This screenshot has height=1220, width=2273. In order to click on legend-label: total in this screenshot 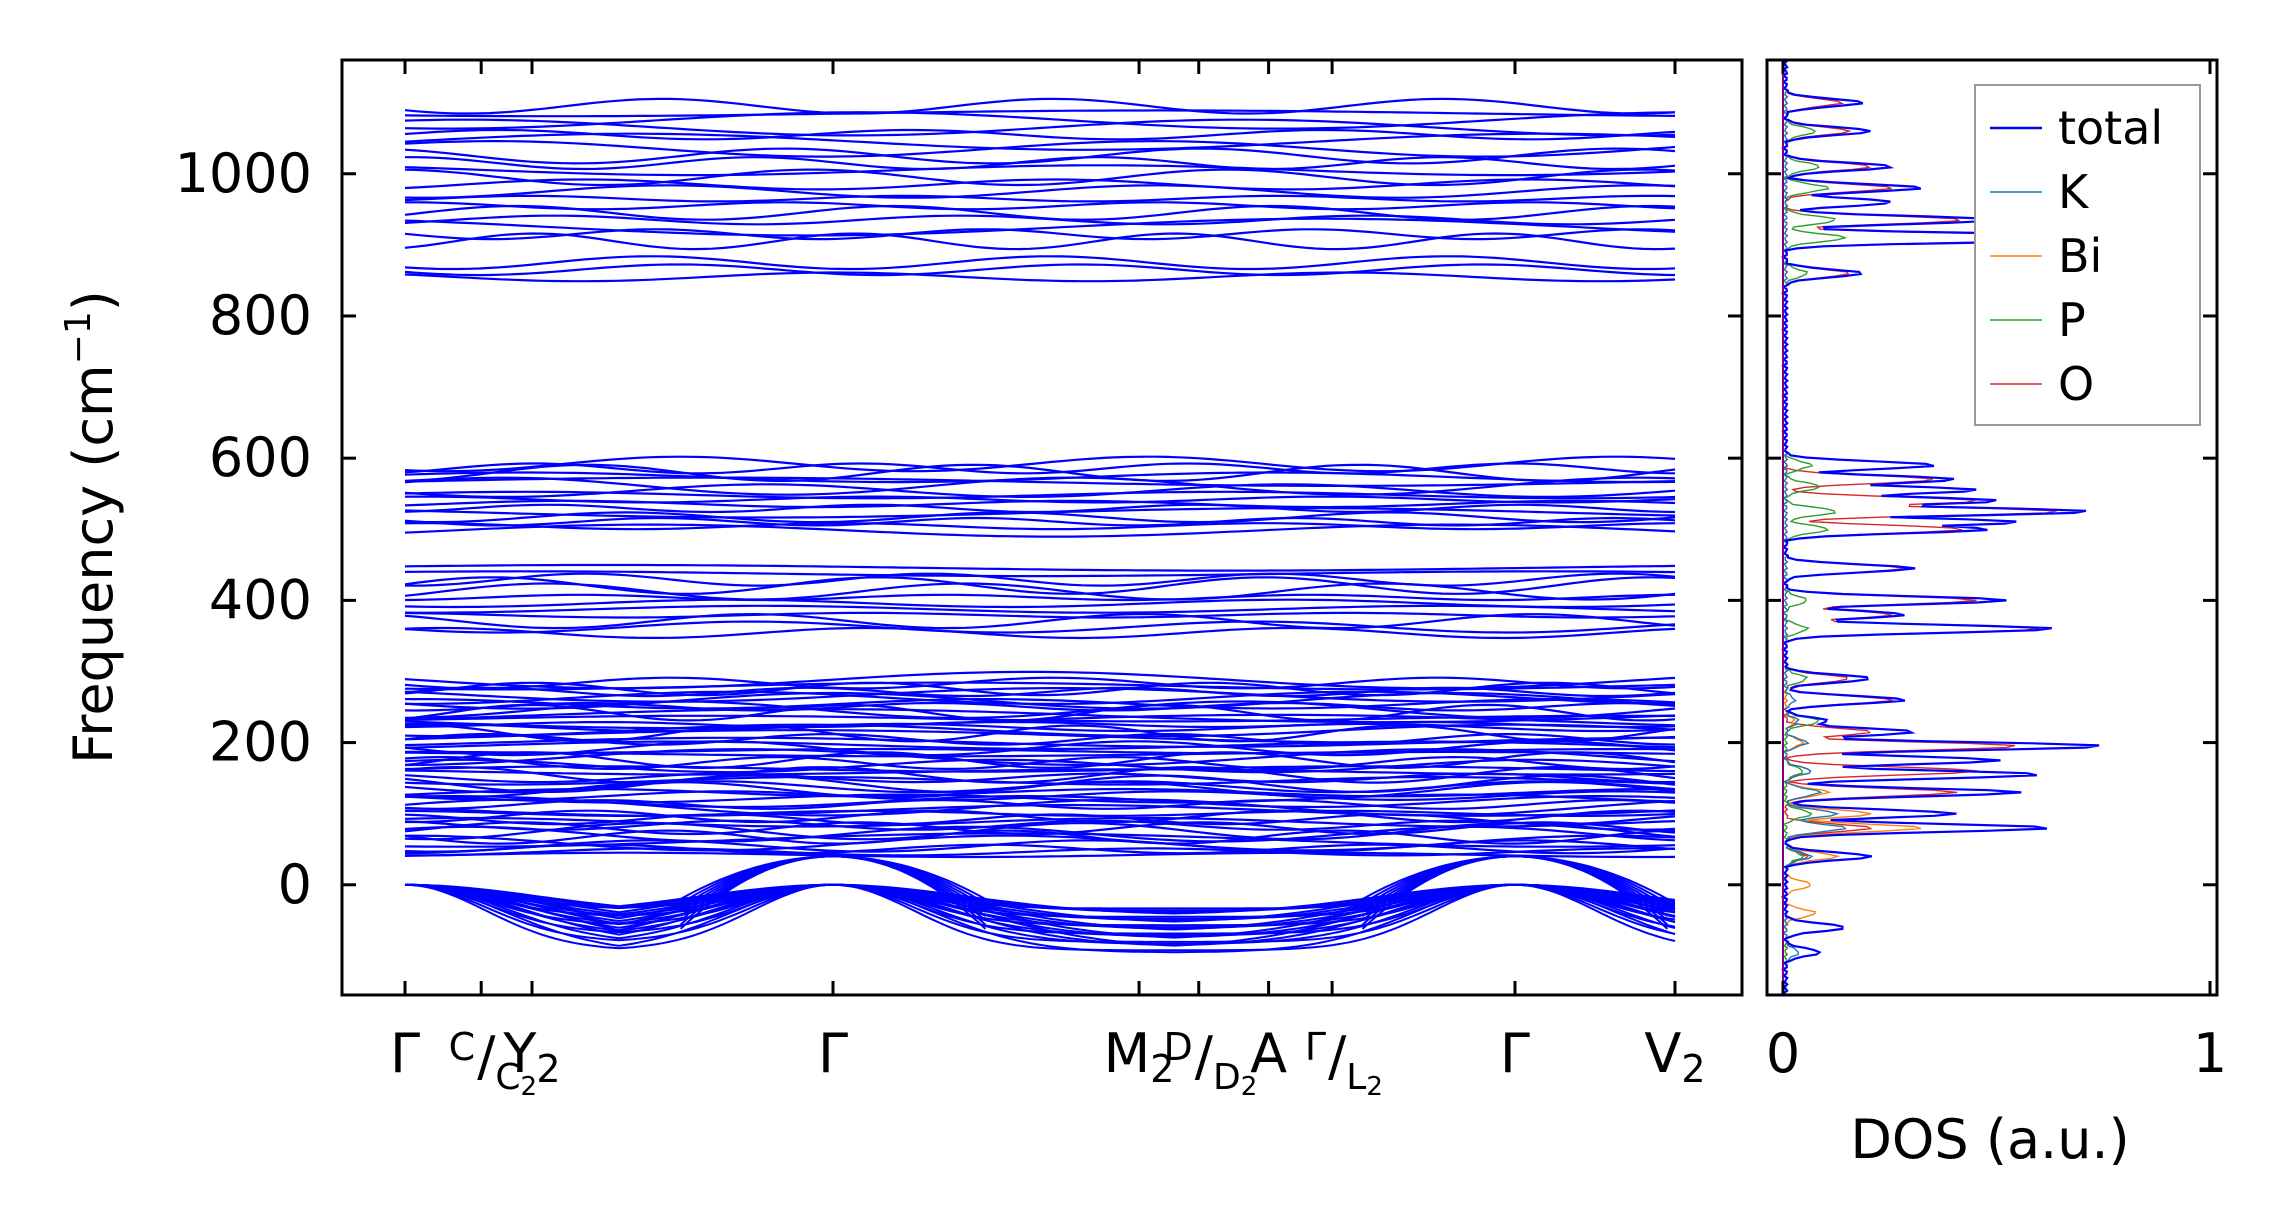, I will do `click(2110, 128)`.